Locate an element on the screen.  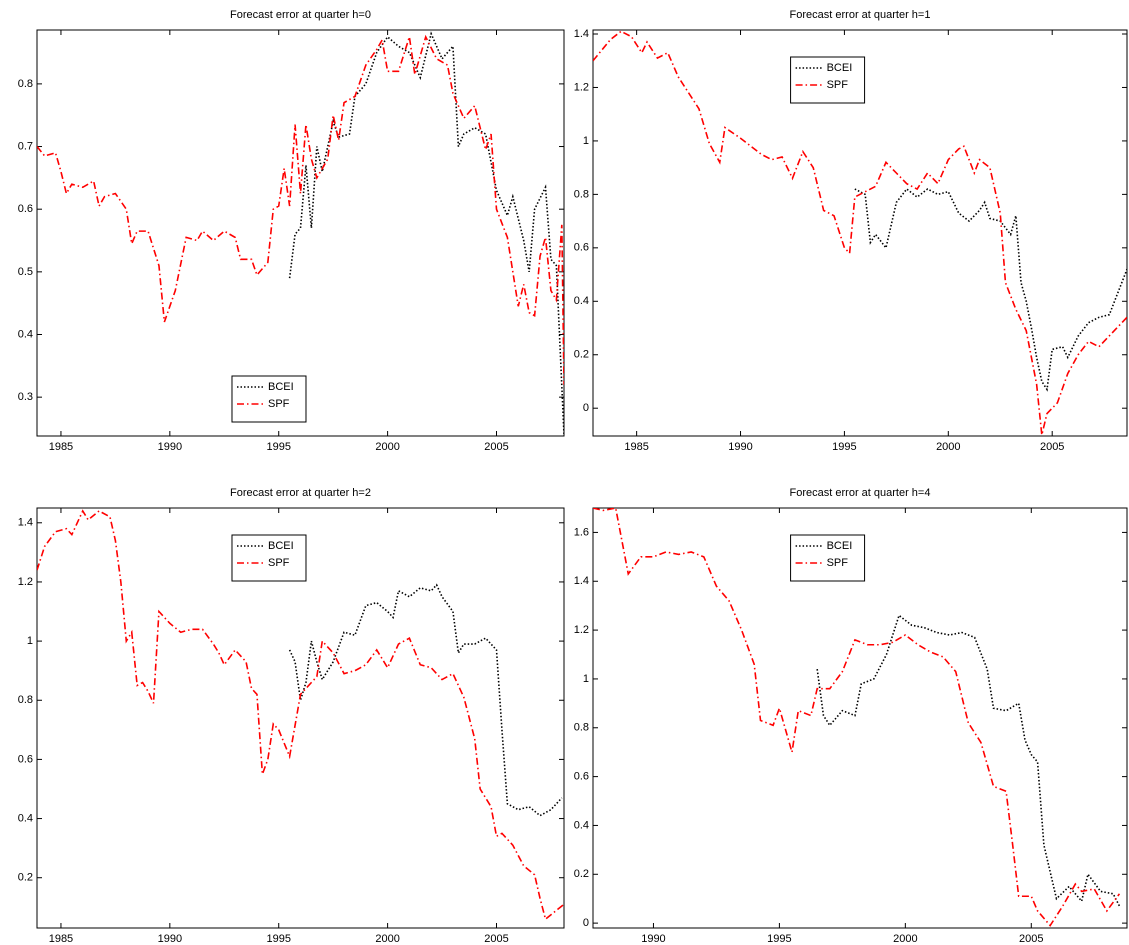
subplot-title: Forecast error at quarter h=2 is located at coordinates (300, 493).